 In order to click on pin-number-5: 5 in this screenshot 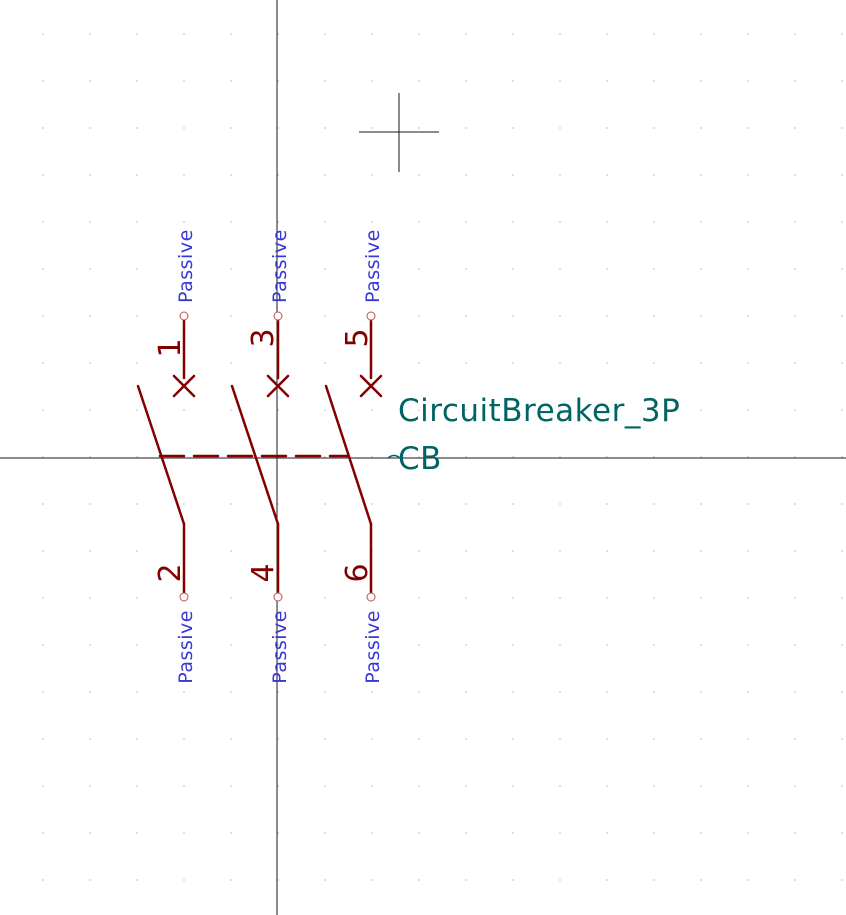, I will do `click(357, 337)`.